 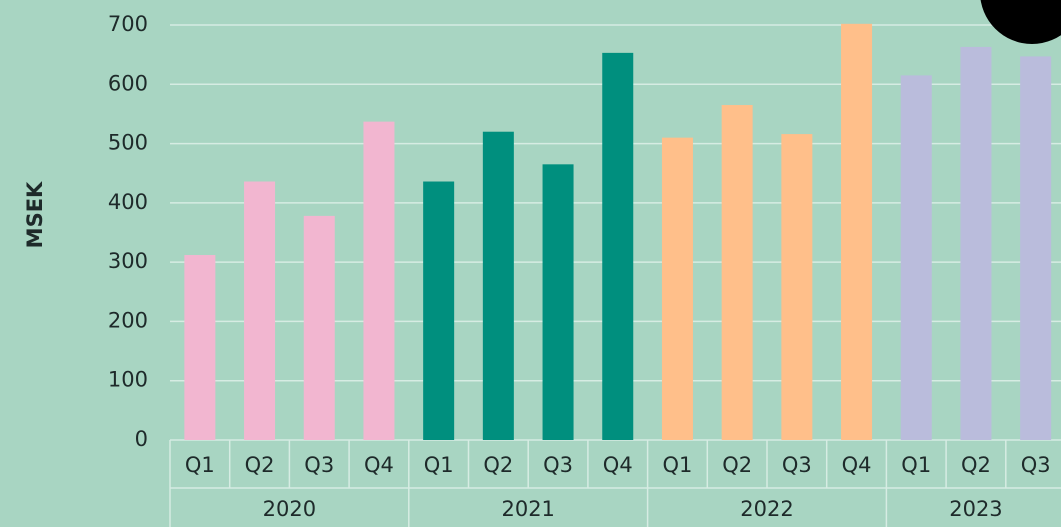 What do you see at coordinates (289, 509) in the screenshot?
I see `group-label: 2020` at bounding box center [289, 509].